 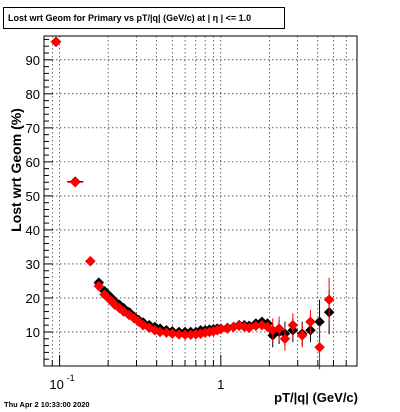 I want to click on timestamp: Thu Apr 2 10:33:00 2020, so click(x=47, y=404).